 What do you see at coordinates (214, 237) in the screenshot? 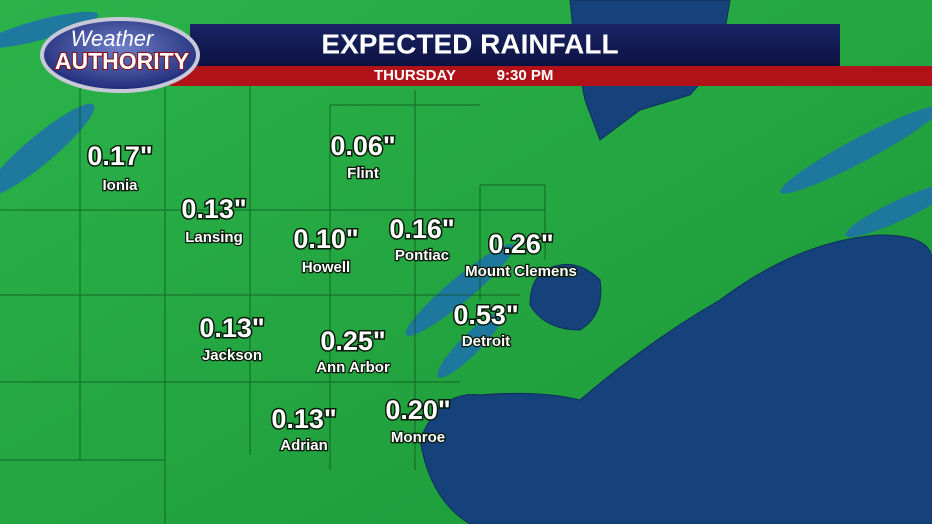
I see `city-name: Lansing` at bounding box center [214, 237].